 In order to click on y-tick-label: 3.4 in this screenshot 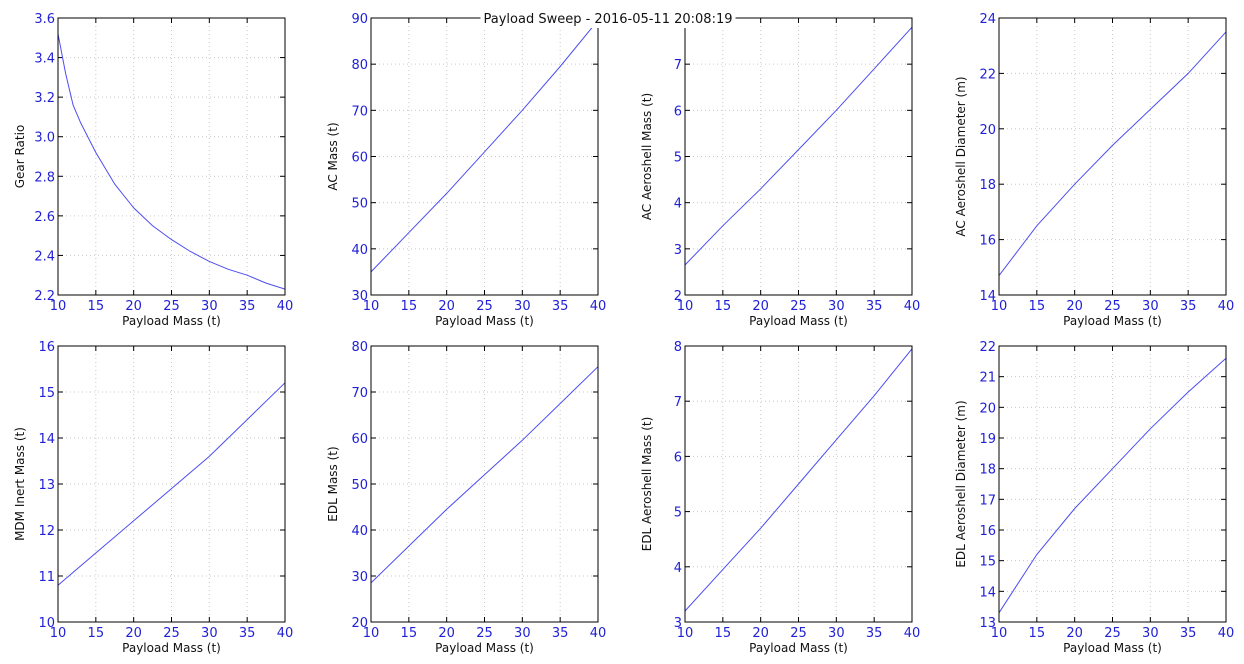, I will do `click(44, 59)`.